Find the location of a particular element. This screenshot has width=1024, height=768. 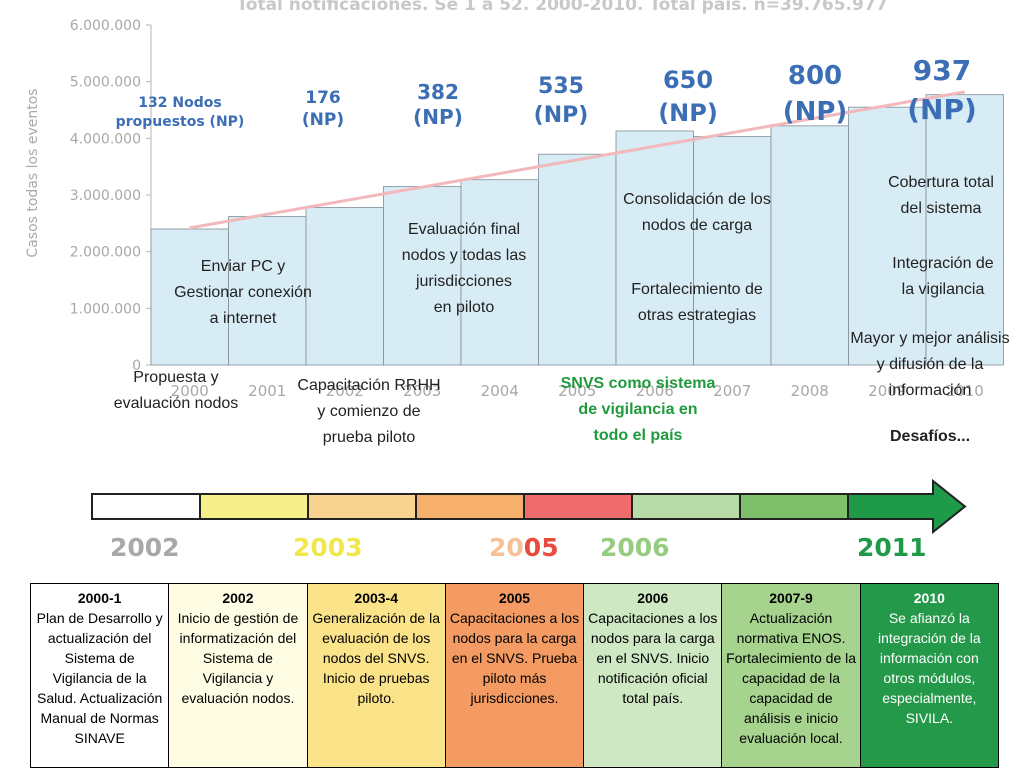

x-tick-label: 2006 is located at coordinates (655, 391).